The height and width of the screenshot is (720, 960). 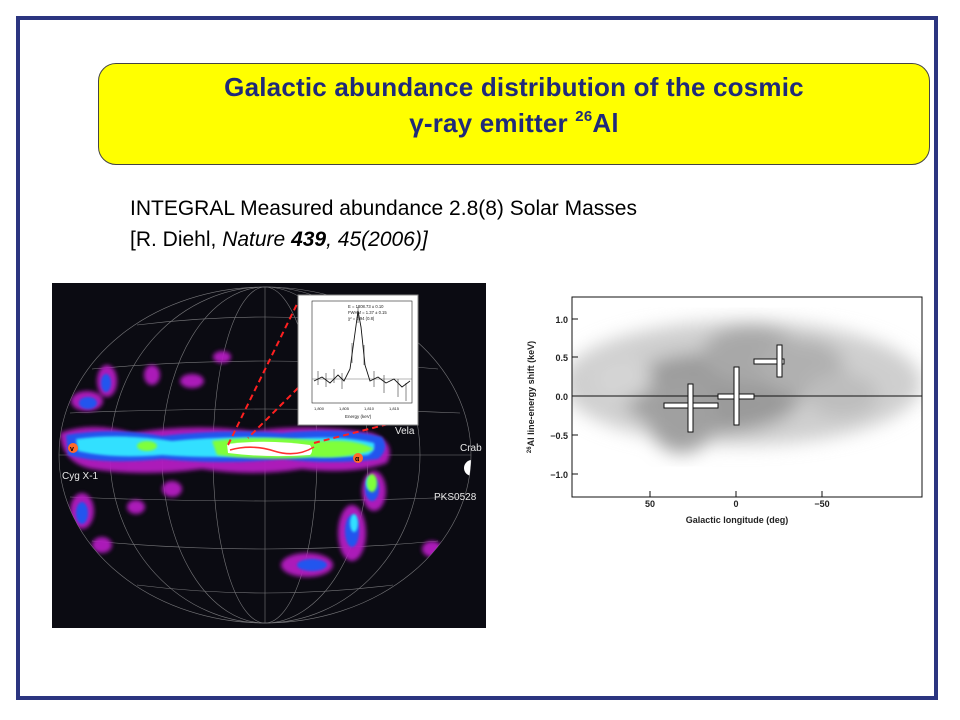 I want to click on inset-xtick-4: 1,815, so click(x=394, y=408).